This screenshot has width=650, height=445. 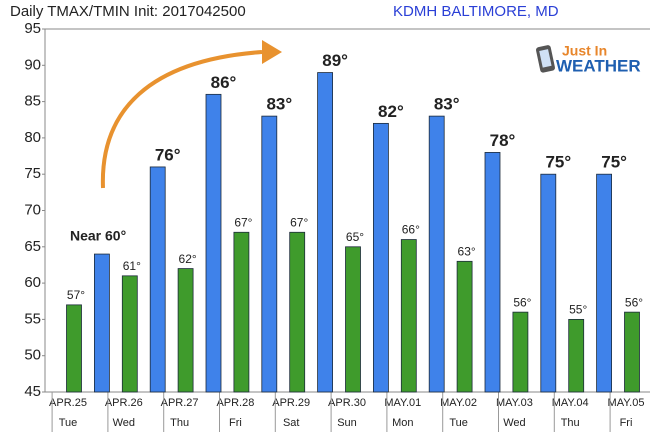 What do you see at coordinates (411, 230) in the screenshot?
I see `value-label: 66°` at bounding box center [411, 230].